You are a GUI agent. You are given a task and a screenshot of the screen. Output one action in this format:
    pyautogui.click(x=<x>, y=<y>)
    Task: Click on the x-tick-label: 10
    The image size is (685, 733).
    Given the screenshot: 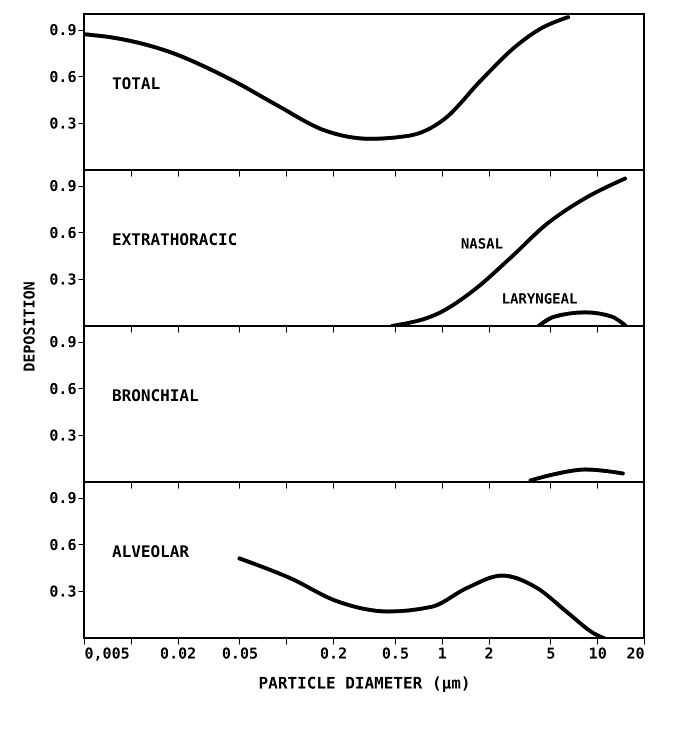 What is the action you would take?
    pyautogui.click(x=597, y=653)
    